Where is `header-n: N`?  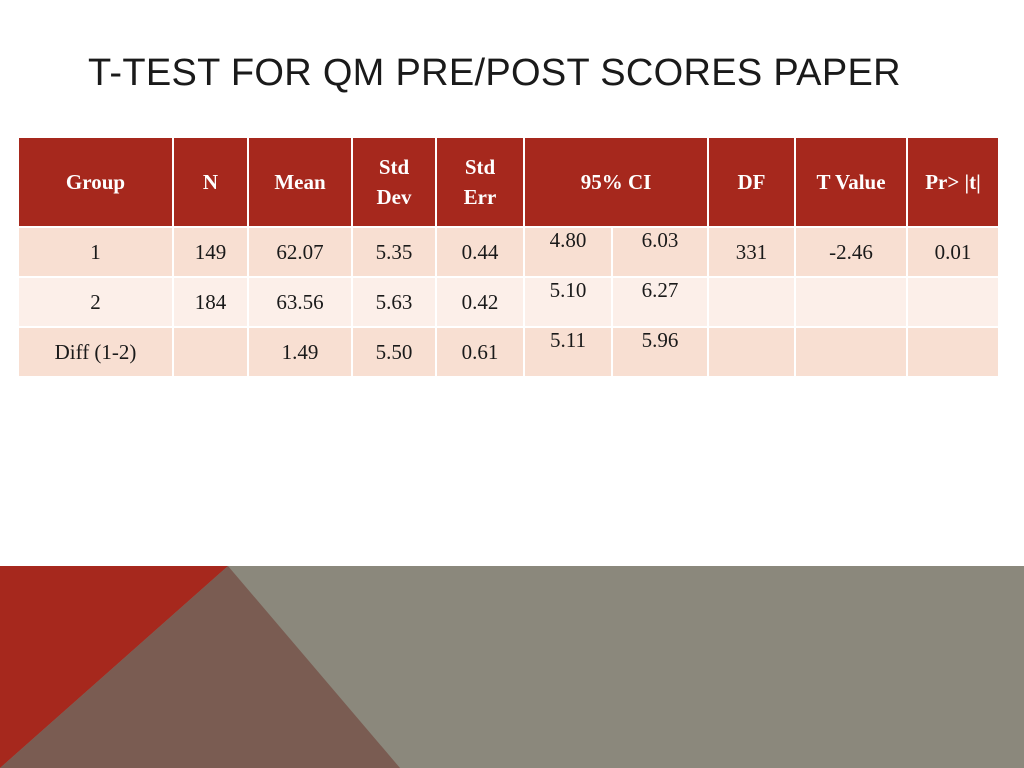
header-n: N is located at coordinates (210, 182).